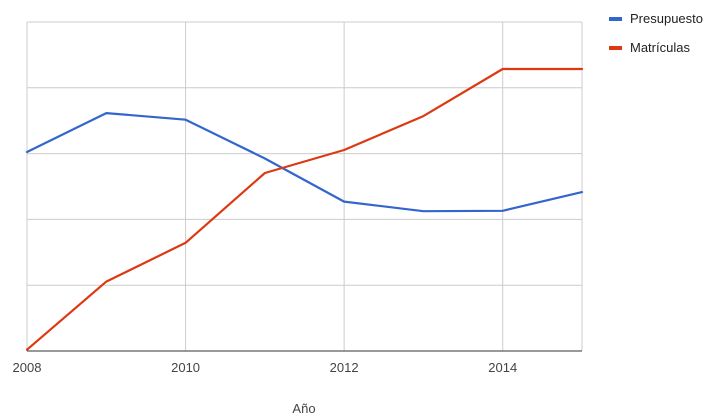  Describe the element at coordinates (185, 367) in the screenshot. I see `x-tick-label: 2010` at that location.